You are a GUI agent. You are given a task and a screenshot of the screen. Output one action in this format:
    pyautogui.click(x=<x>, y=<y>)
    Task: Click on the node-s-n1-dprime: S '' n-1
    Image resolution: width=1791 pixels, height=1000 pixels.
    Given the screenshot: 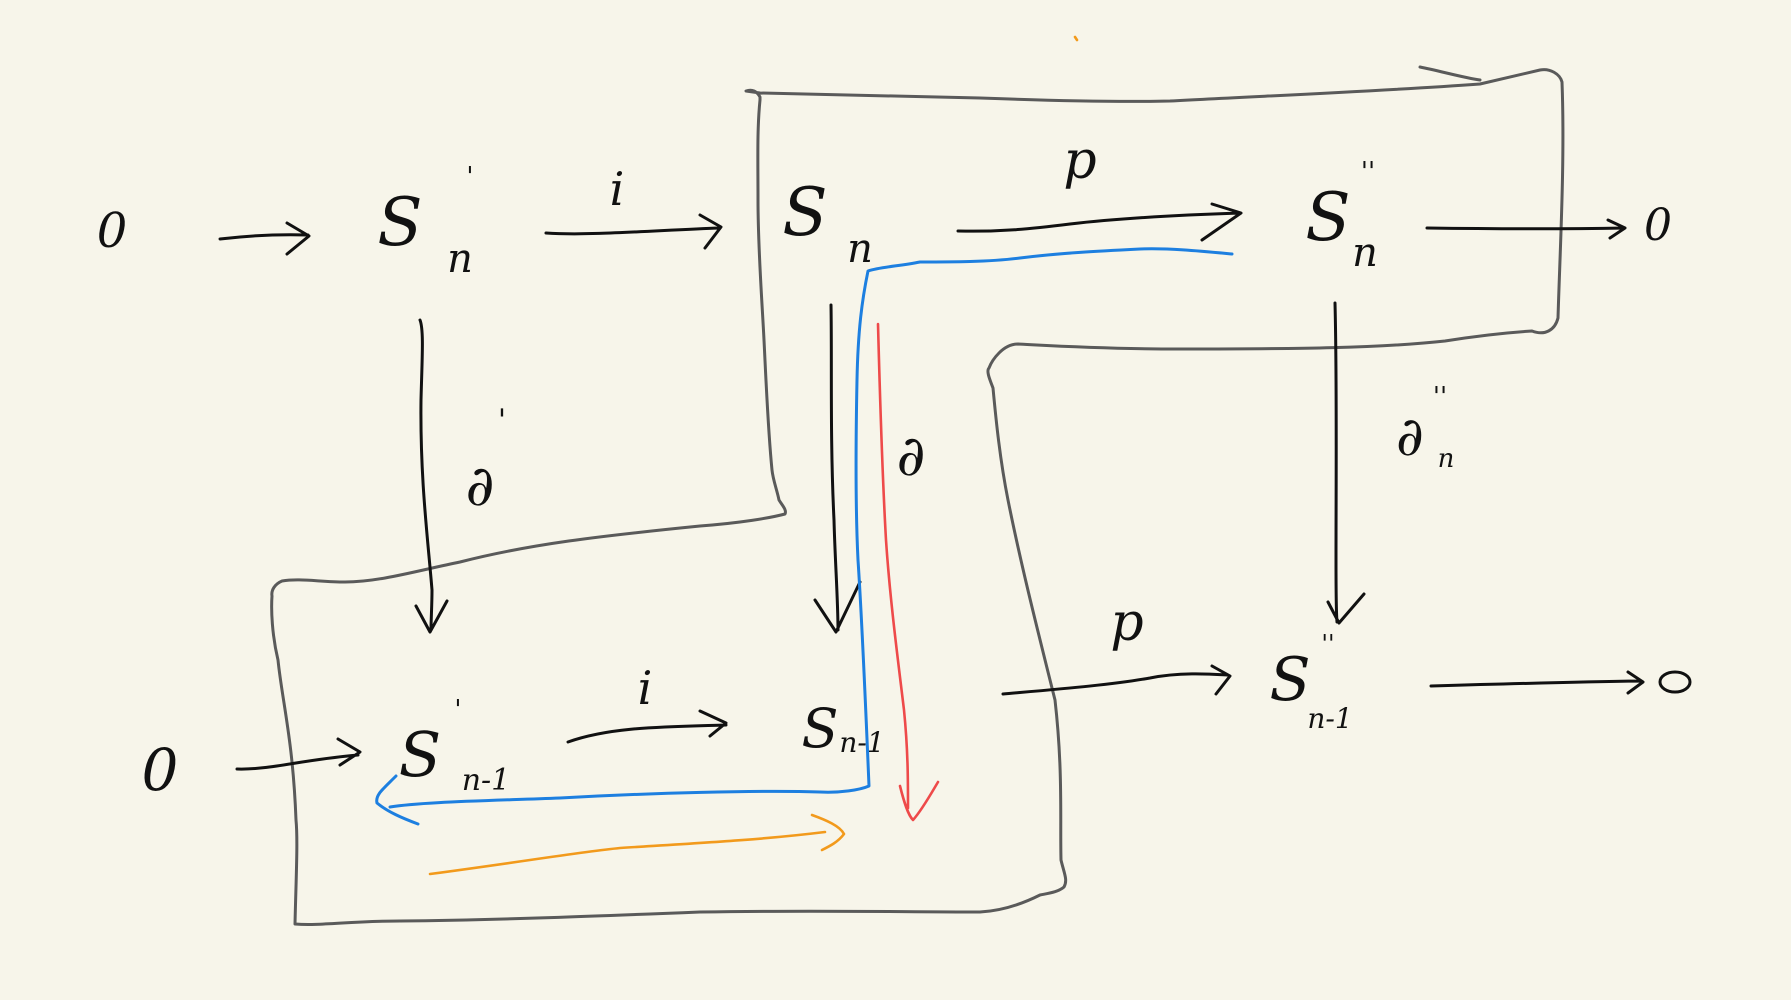 What is the action you would take?
    pyautogui.click(x=1310, y=682)
    